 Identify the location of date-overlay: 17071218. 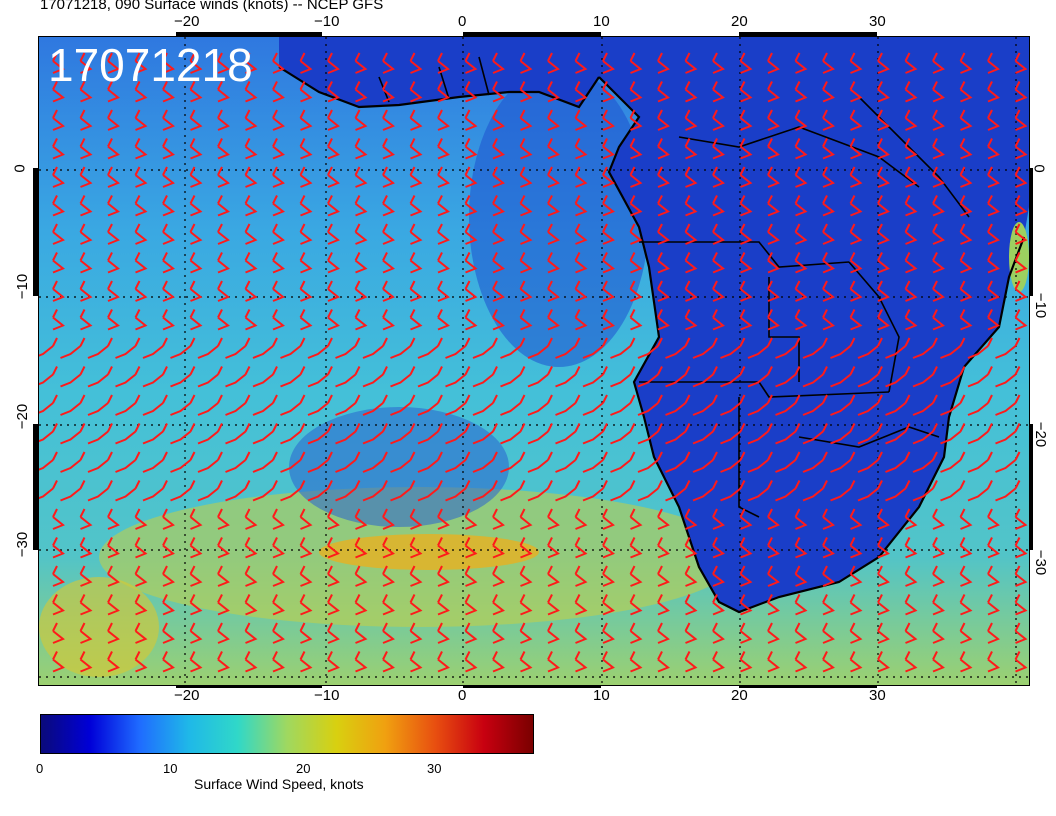
(150, 65).